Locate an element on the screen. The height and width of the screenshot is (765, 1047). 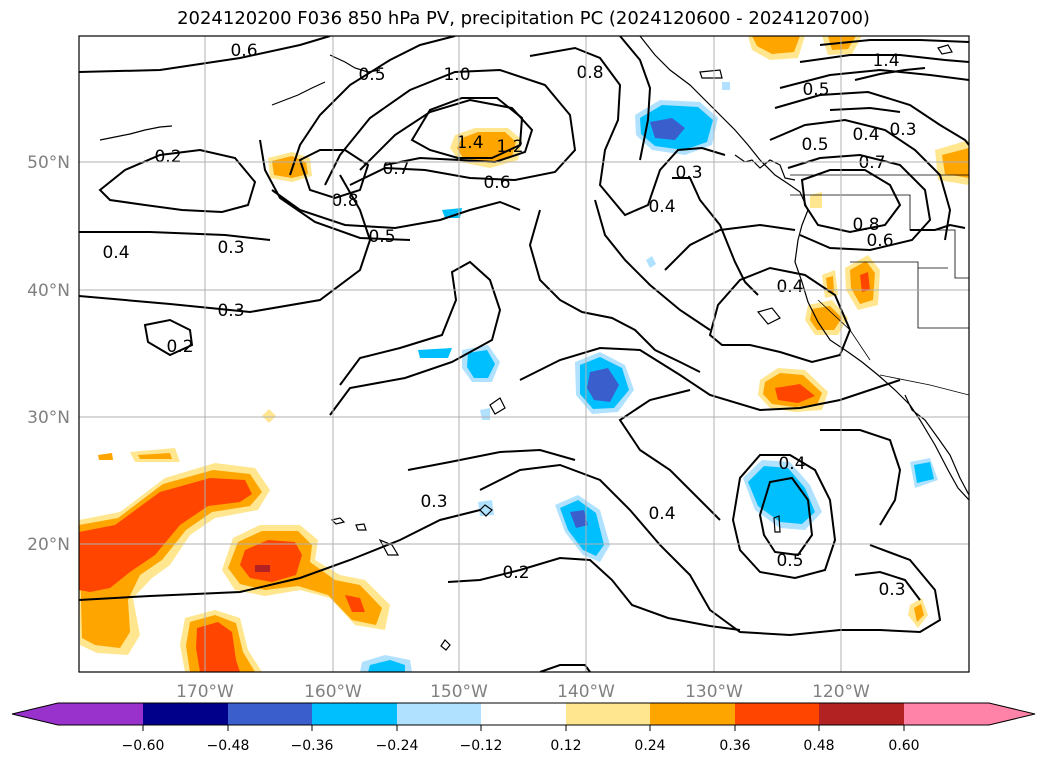
colorbar-outline is located at coordinates (523, 714).